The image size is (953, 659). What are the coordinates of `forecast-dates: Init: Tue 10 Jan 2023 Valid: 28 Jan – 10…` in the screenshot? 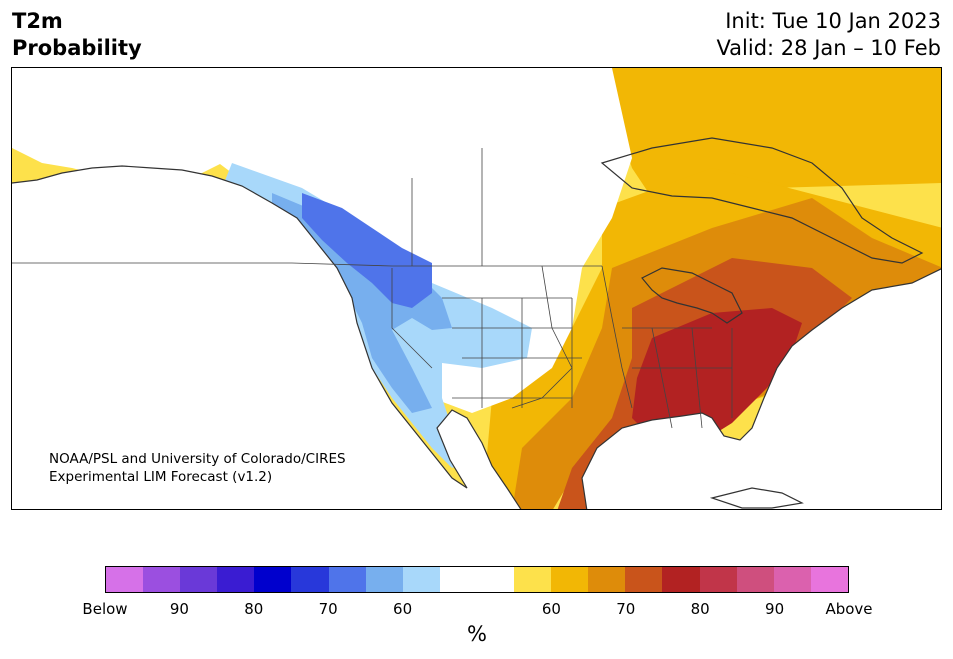 It's located at (828, 35).